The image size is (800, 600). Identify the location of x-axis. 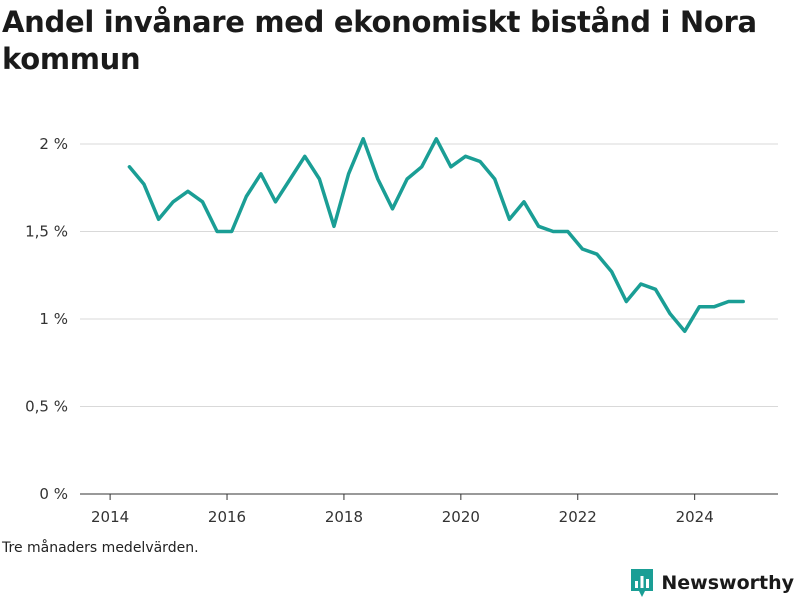
(429, 496).